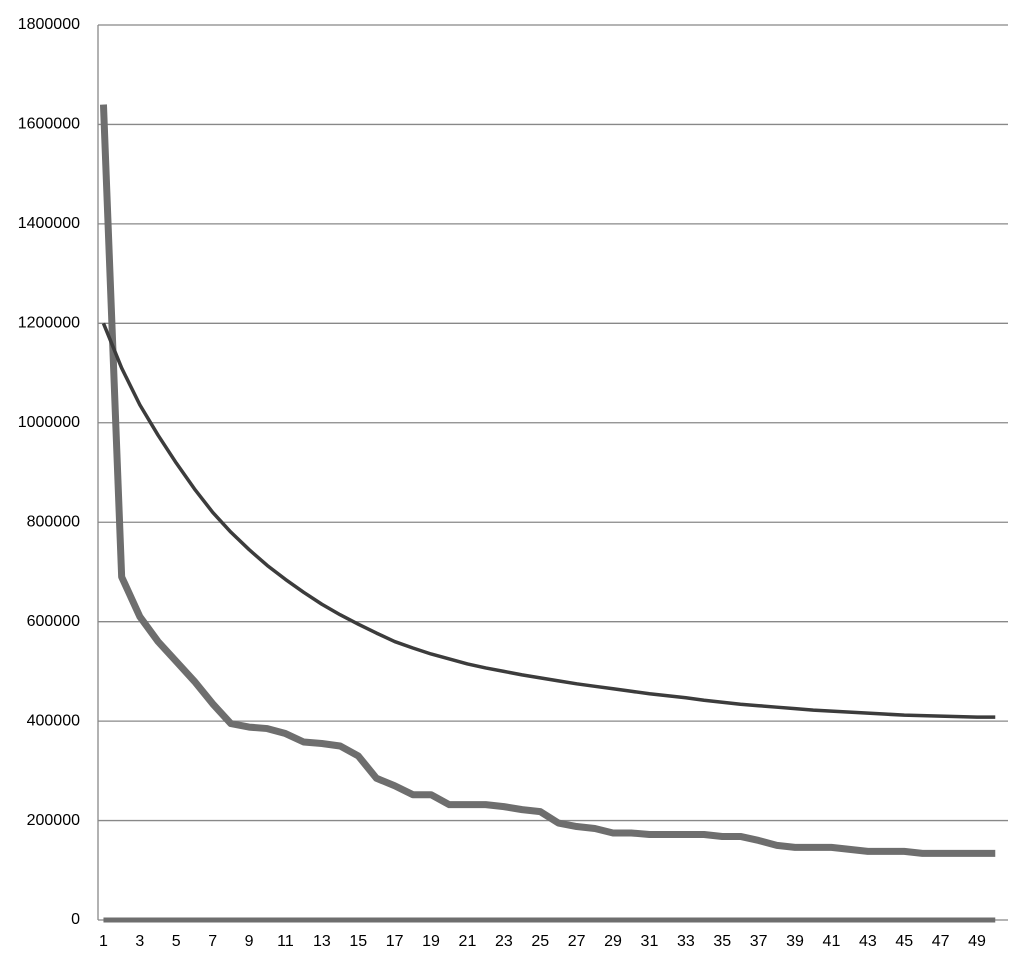  I want to click on y-tick-label: 600000, so click(53, 621).